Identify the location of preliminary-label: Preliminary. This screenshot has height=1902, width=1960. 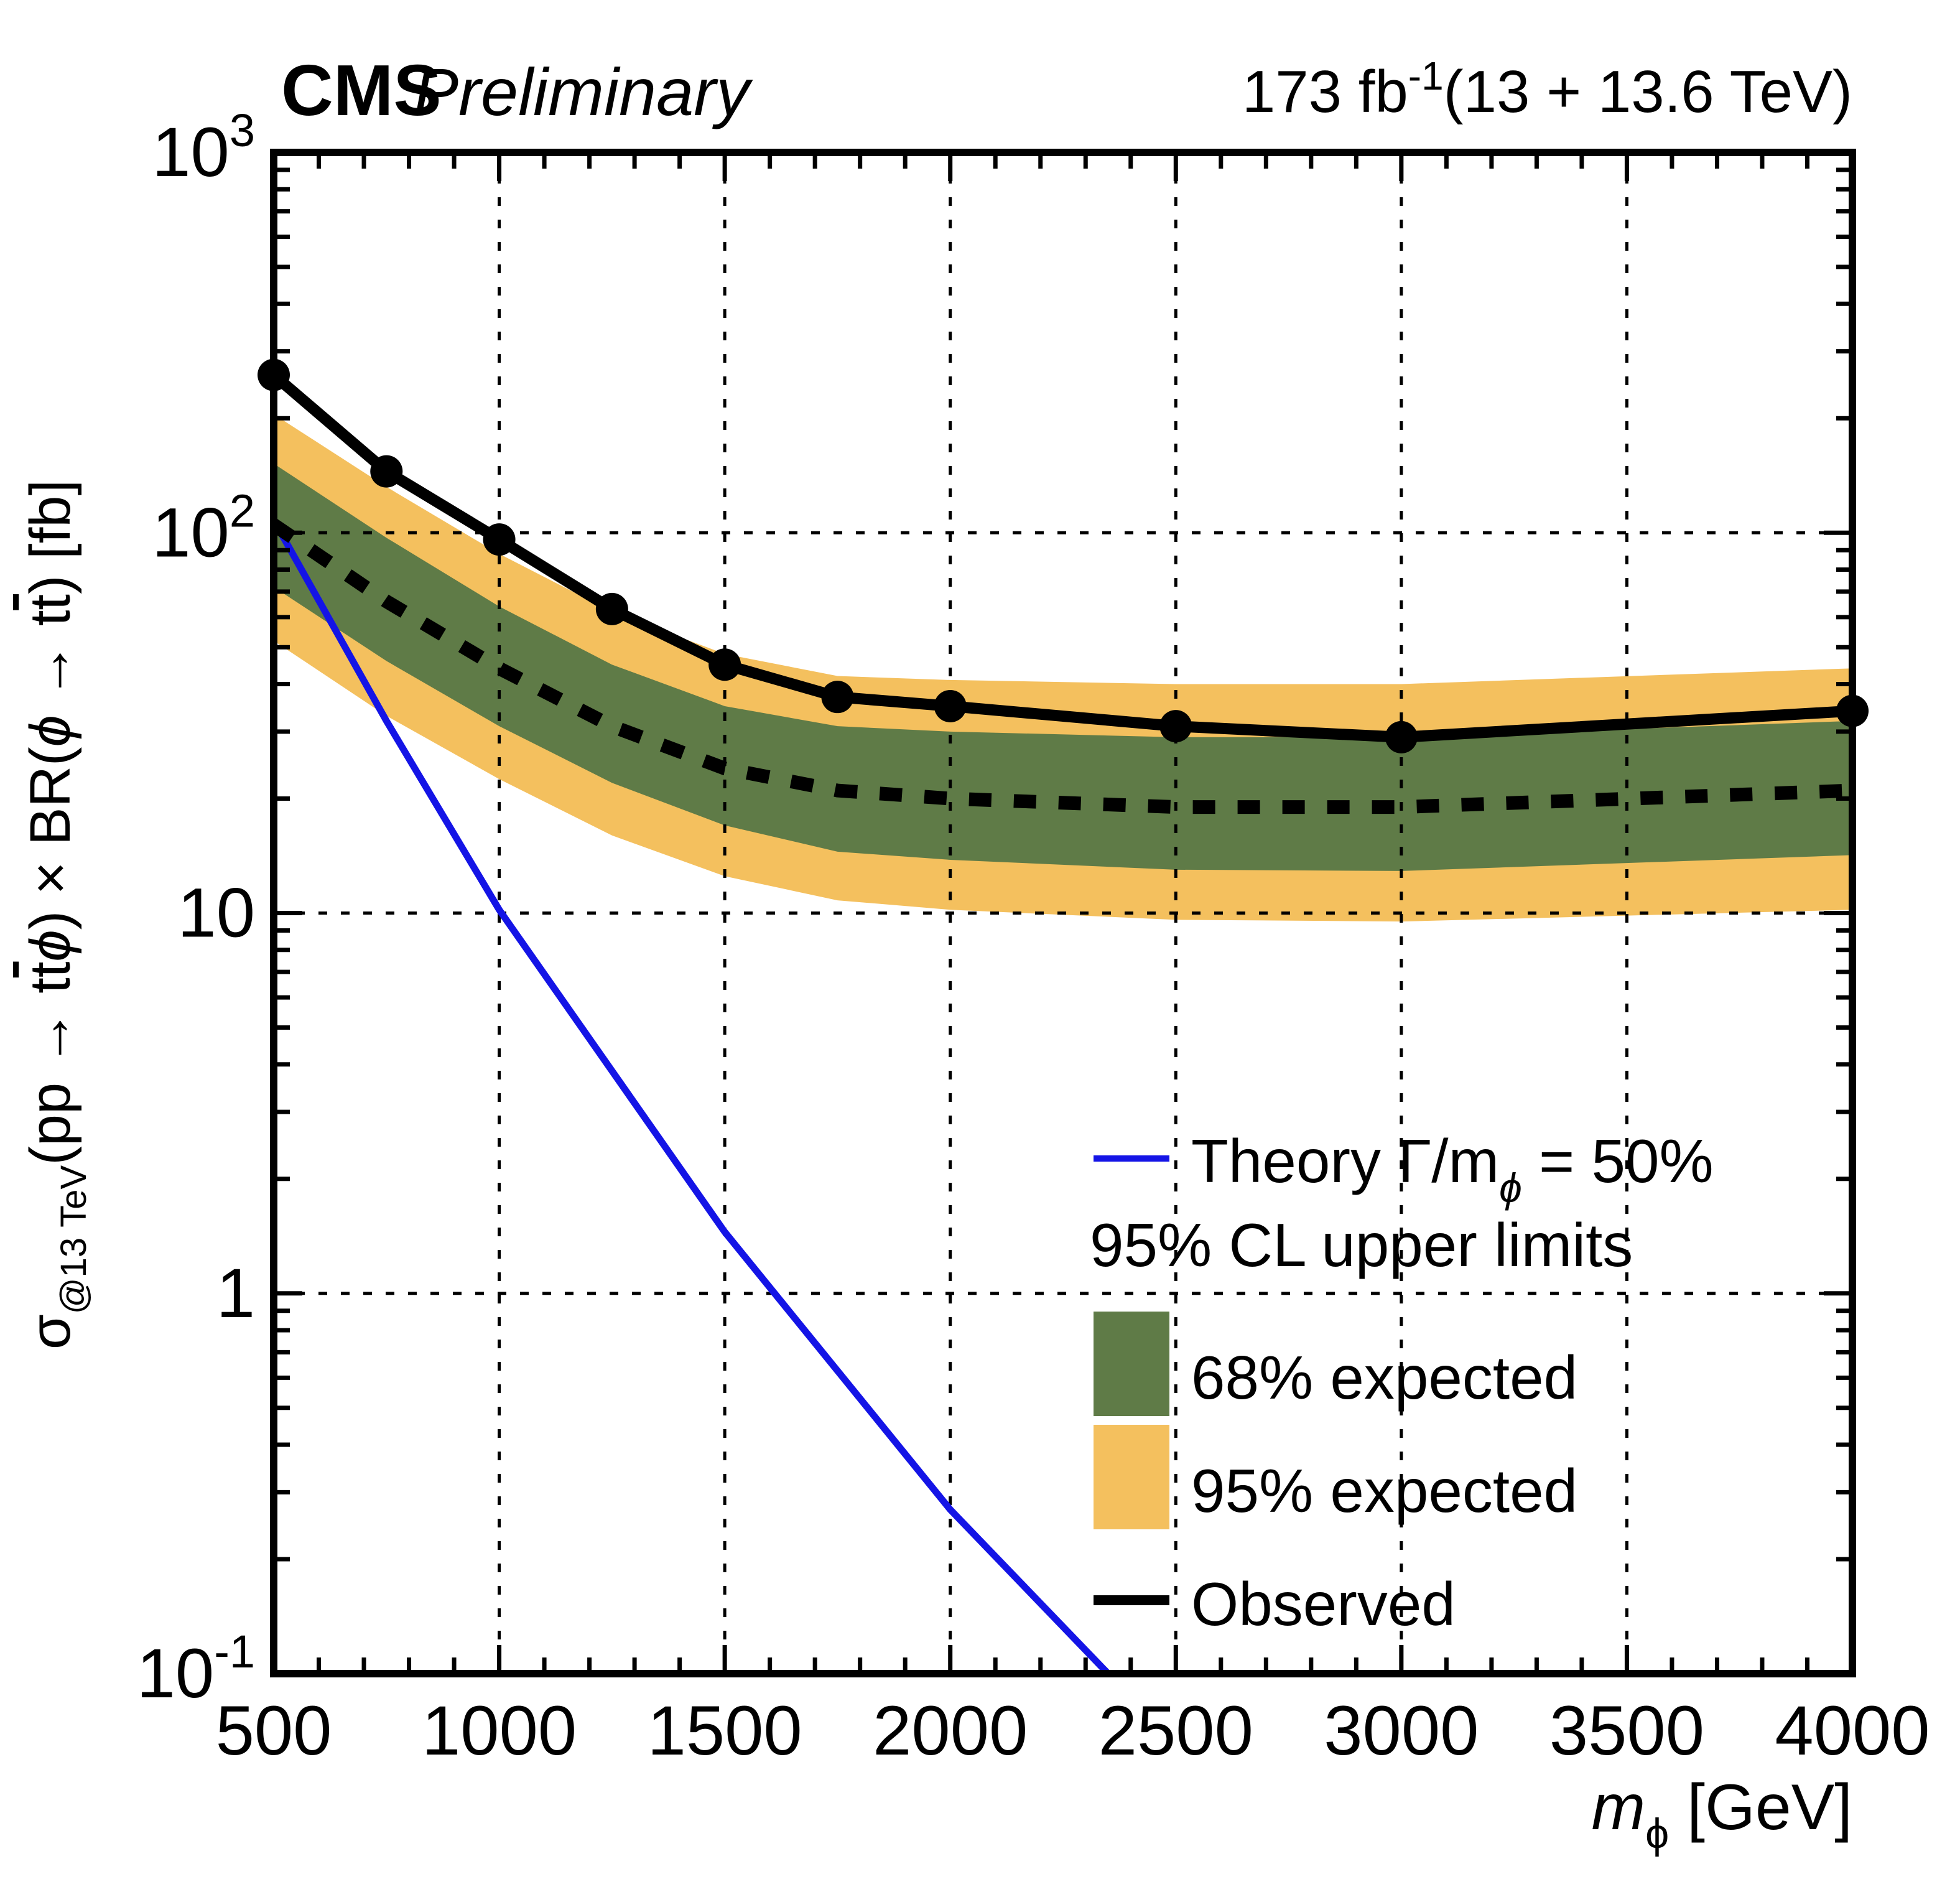
(583, 91).